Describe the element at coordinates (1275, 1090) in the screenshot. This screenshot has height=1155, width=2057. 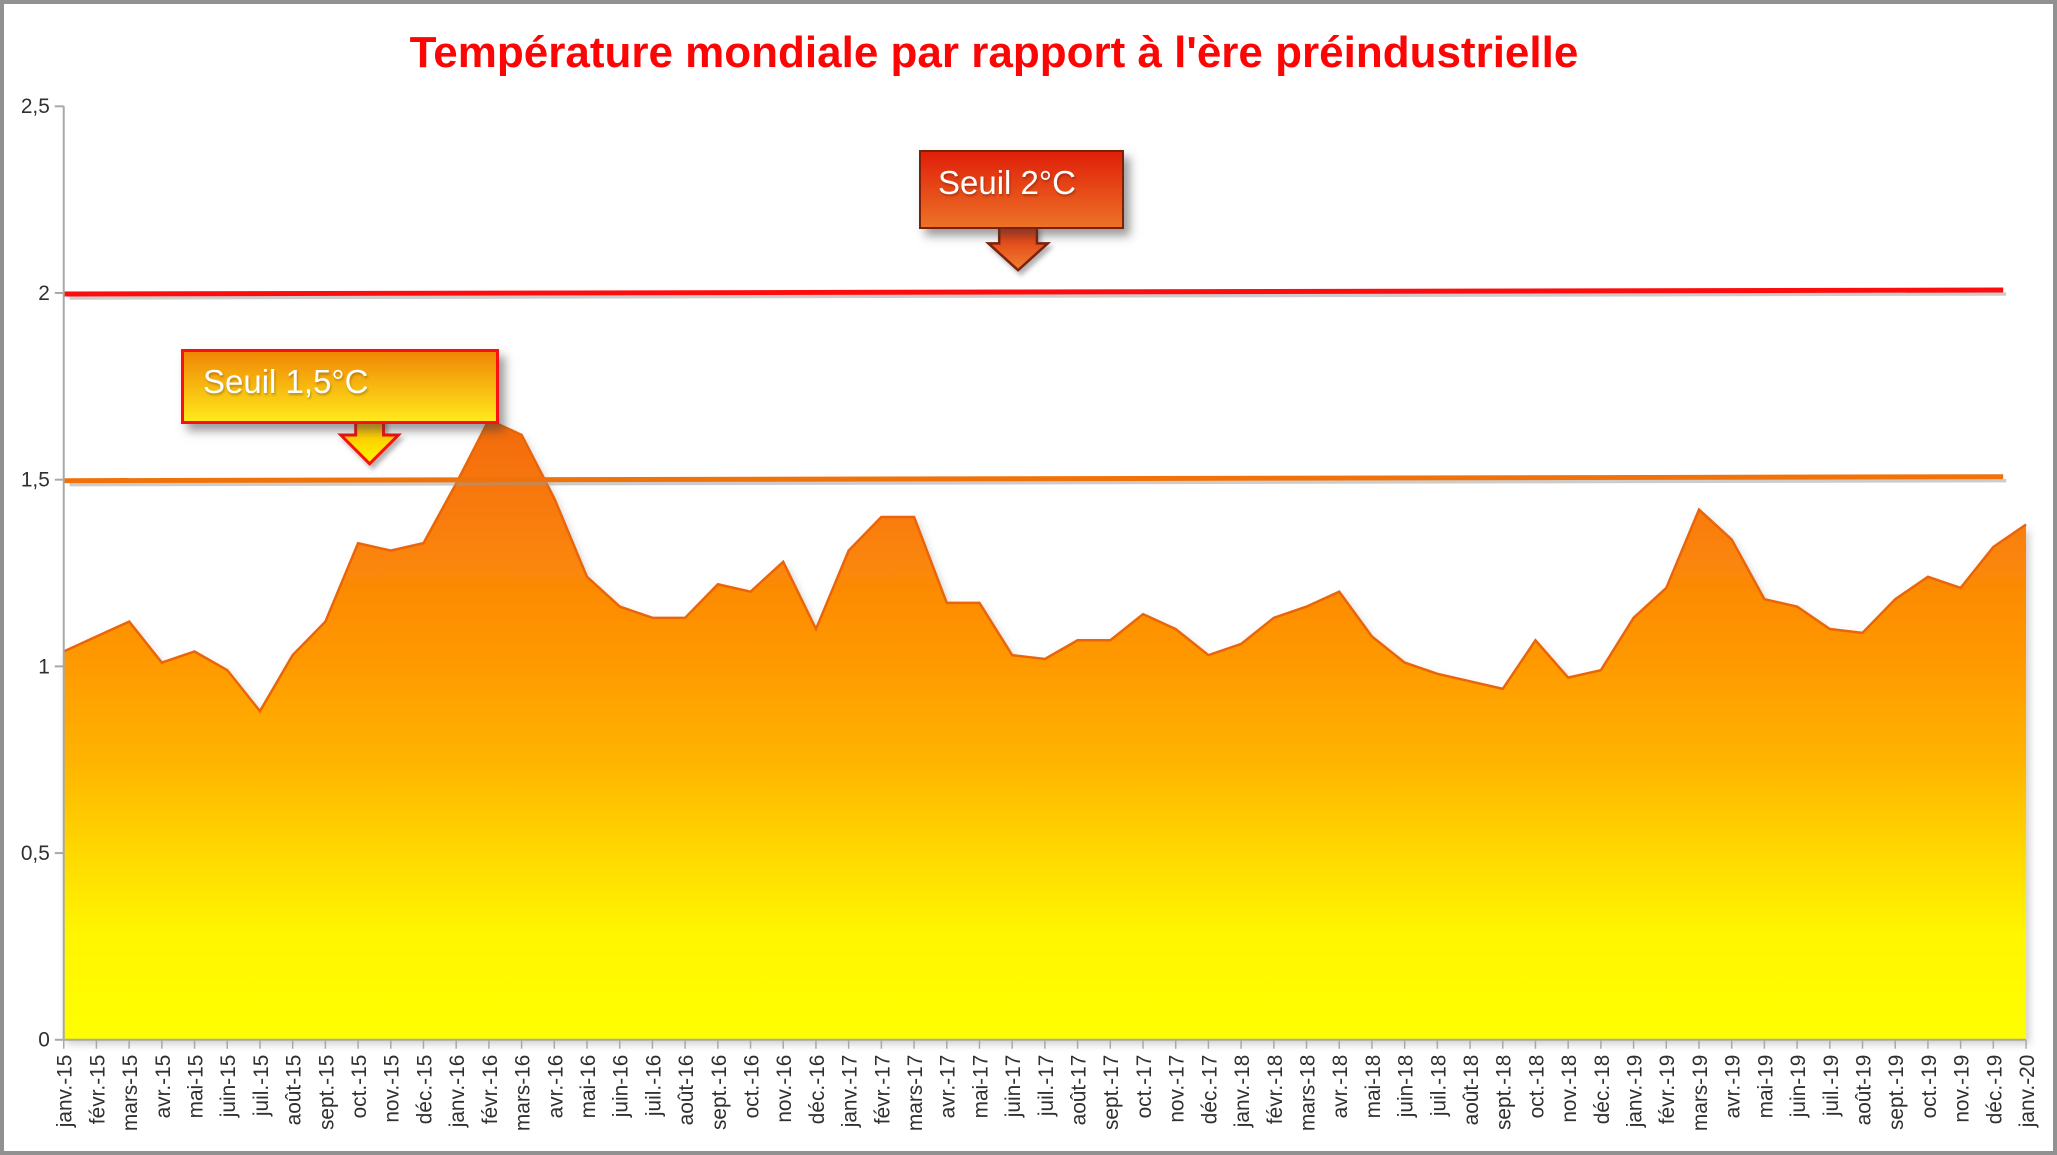
I see `x-axis-label: févr.-18` at that location.